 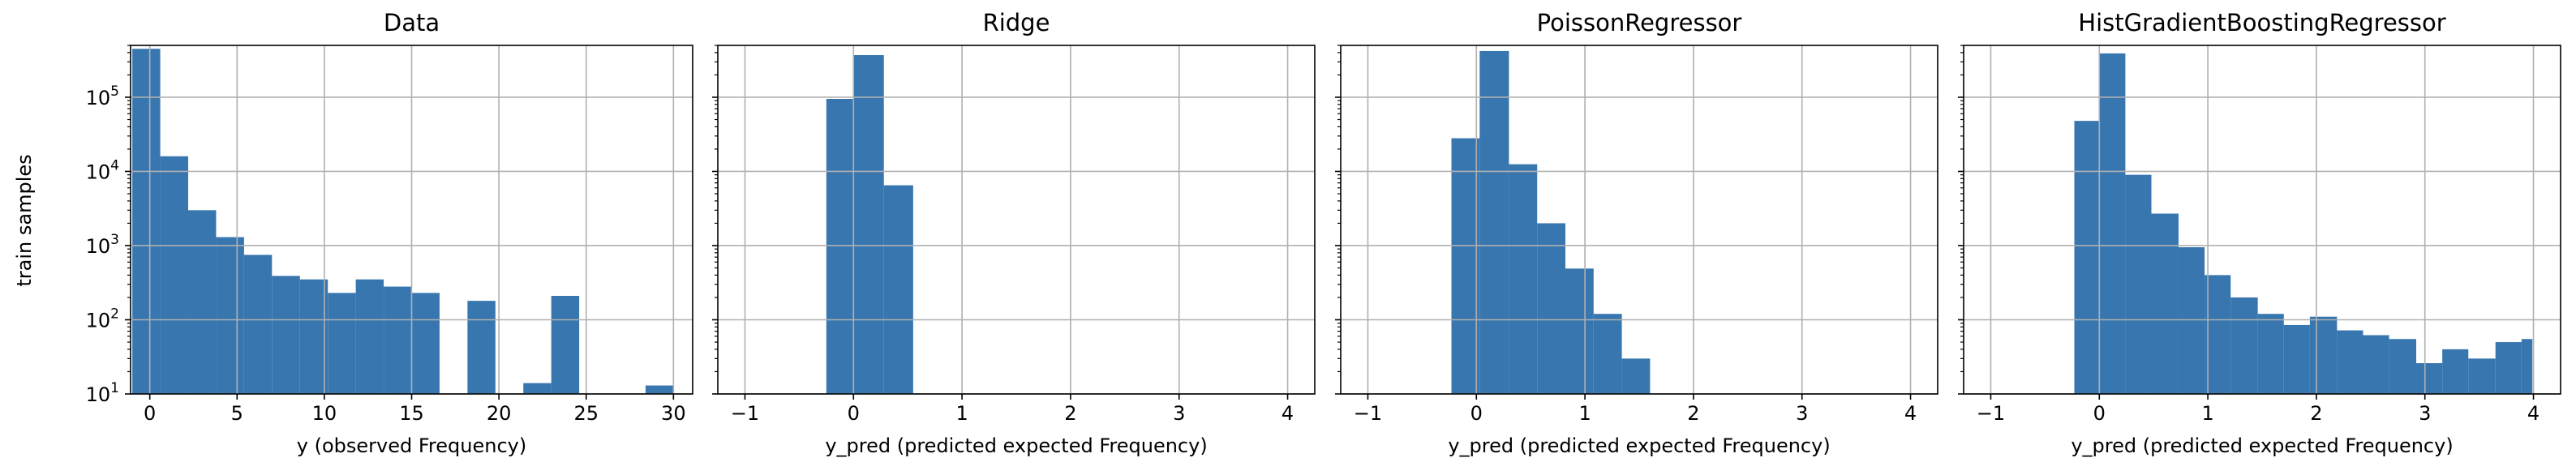 I want to click on x-tick-label: 30, so click(x=673, y=413).